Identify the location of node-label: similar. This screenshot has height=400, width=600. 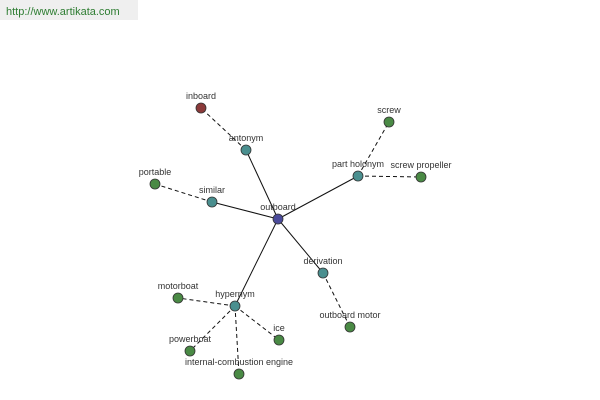
(212, 190).